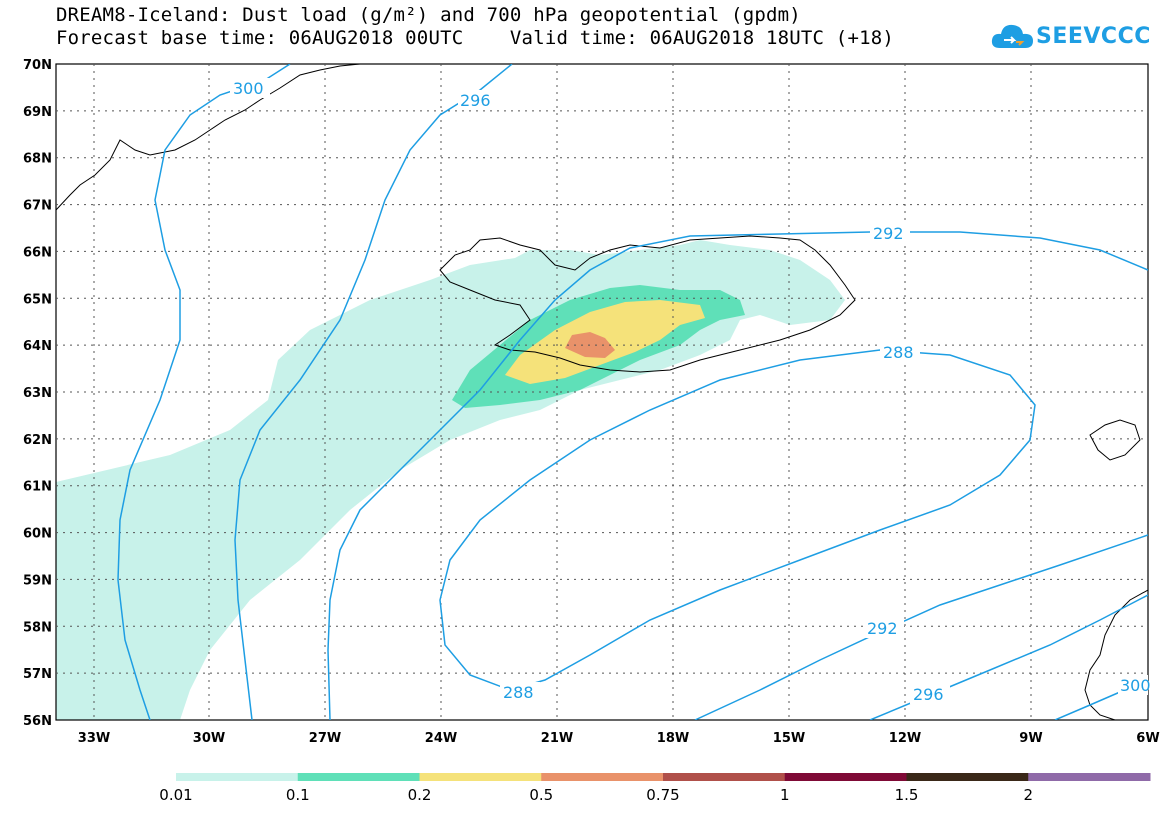  What do you see at coordinates (37, 534) in the screenshot?
I see `lat-tick-label: 60N` at bounding box center [37, 534].